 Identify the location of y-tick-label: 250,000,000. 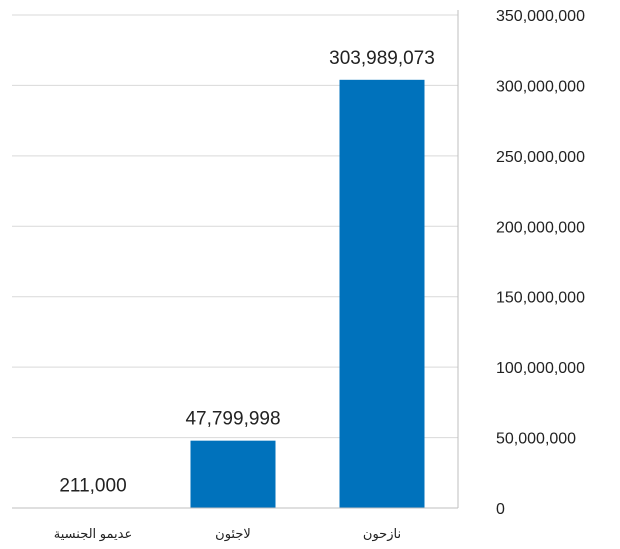
(540, 157).